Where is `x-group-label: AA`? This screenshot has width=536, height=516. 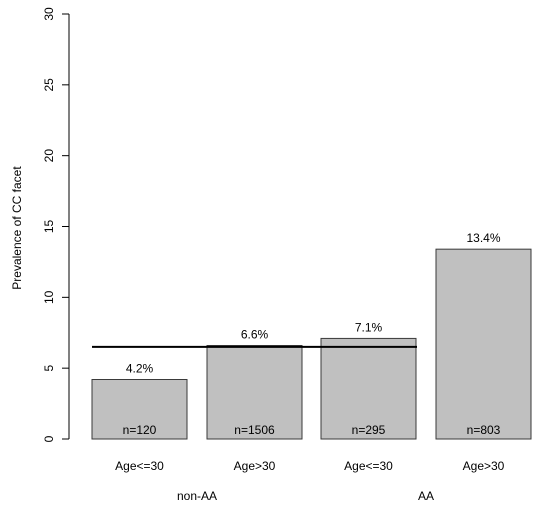 x-group-label: AA is located at coordinates (426, 496).